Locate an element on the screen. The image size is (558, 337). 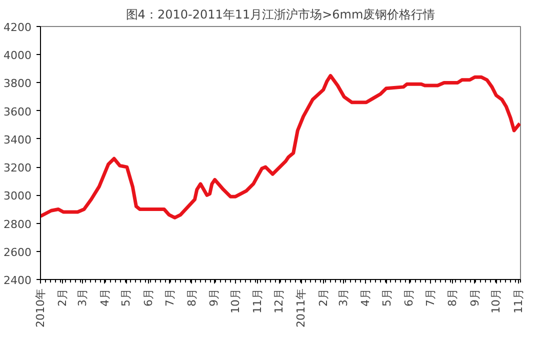
chart-title: 图4：2010-2011年11月江浙沪市场>6mm废钢价格行情 is located at coordinates (281, 15).